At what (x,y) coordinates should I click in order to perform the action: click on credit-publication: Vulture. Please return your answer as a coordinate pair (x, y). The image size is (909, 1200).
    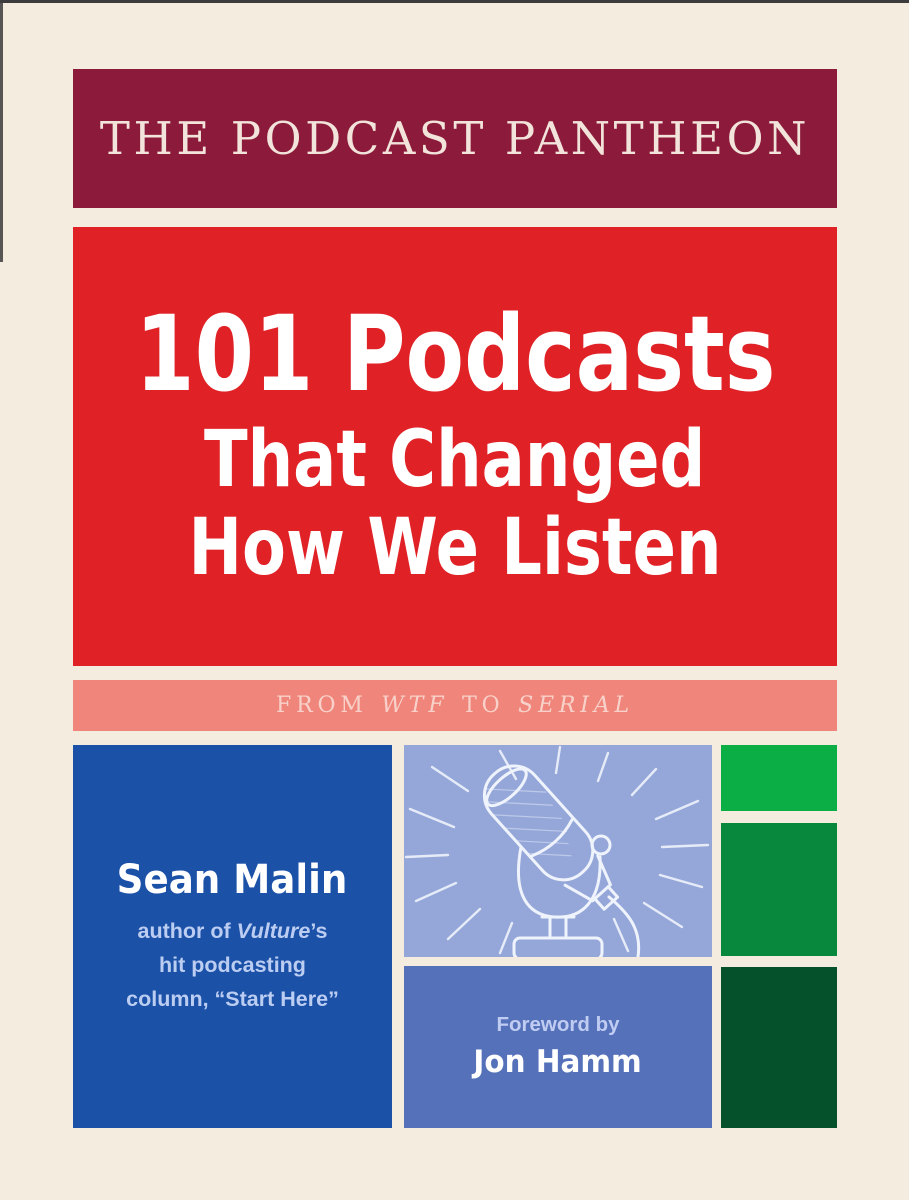
    Looking at the image, I should click on (273, 930).